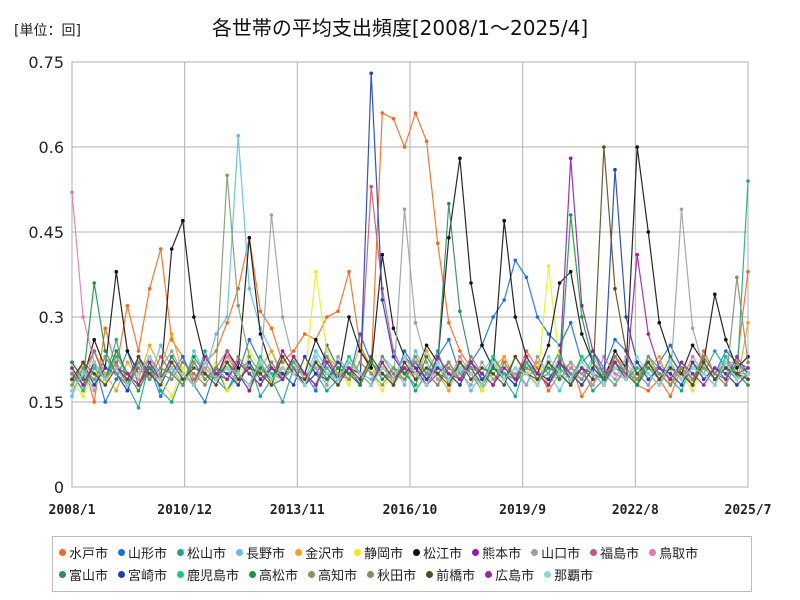  What do you see at coordinates (400, 28) in the screenshot?
I see `chart-title: 各世帯の平均支出頻度[2008/1～2025/4]` at bounding box center [400, 28].